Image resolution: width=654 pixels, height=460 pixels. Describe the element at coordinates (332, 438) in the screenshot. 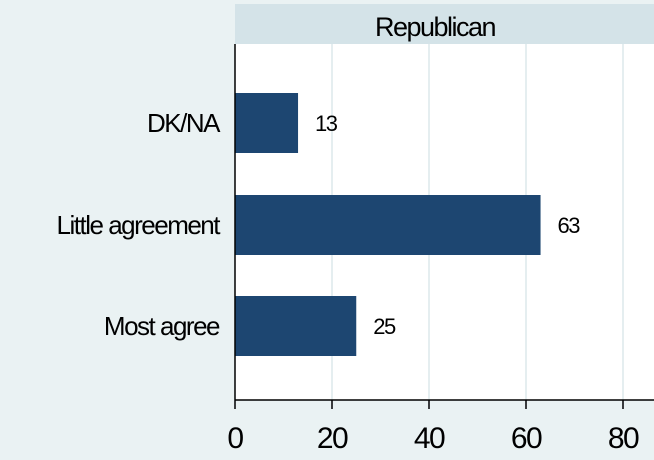

I see `x-tick-label: 20` at that location.